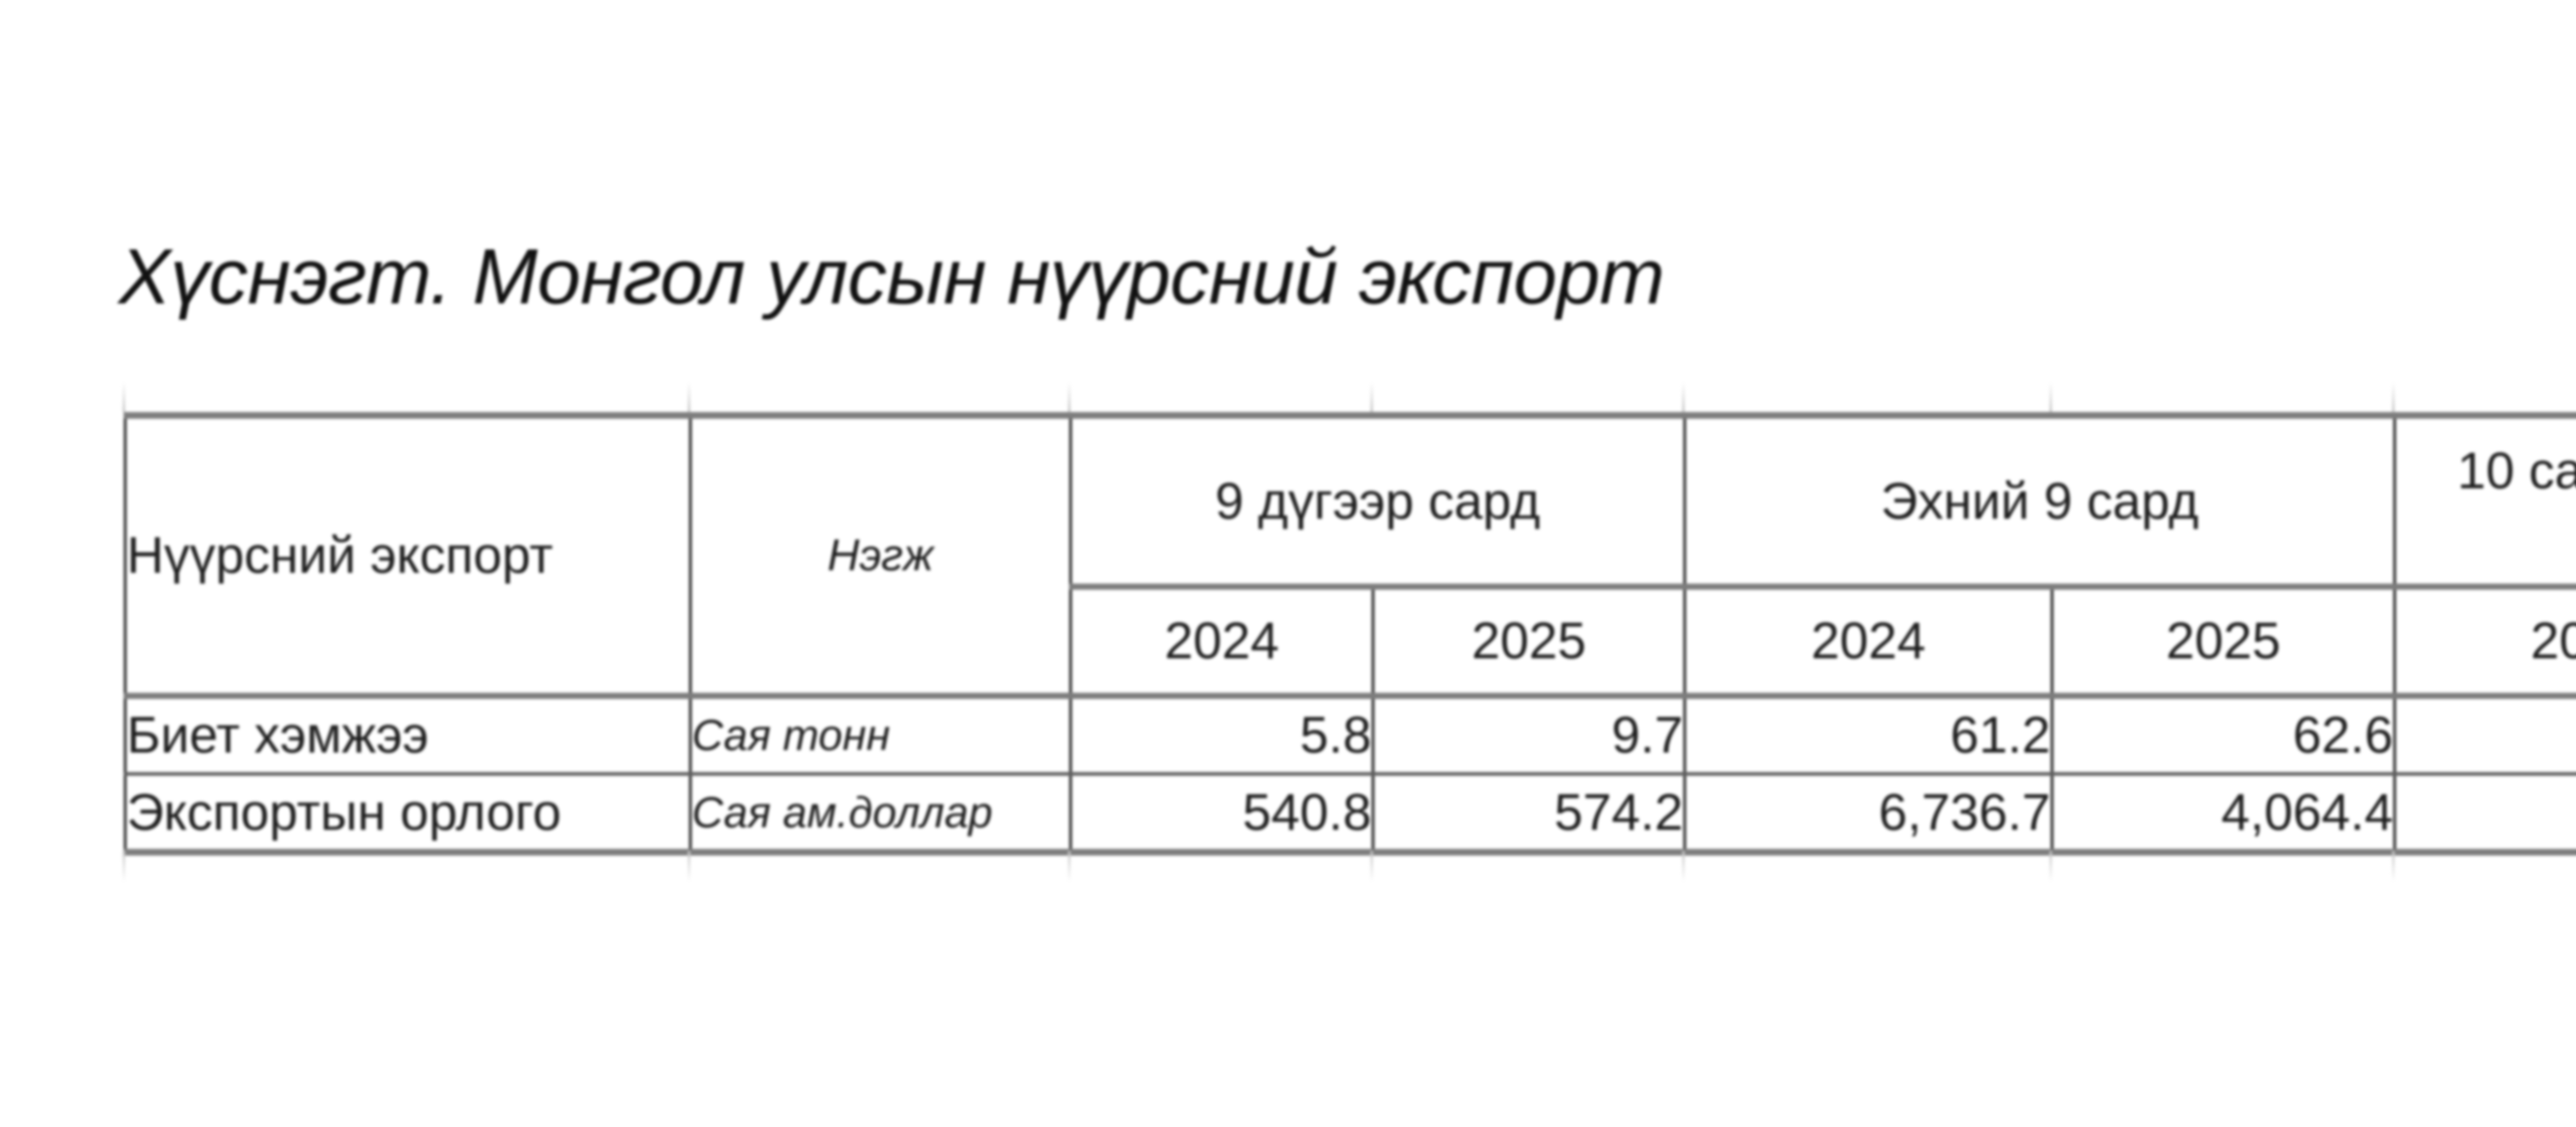 This screenshot has height=1127, width=2576. What do you see at coordinates (2484, 502) in the screenshot?
I see `header-group-as-of-oct-28: 10 сарын 28-ны байдлаар, өссөн дүнгээр` at bounding box center [2484, 502].